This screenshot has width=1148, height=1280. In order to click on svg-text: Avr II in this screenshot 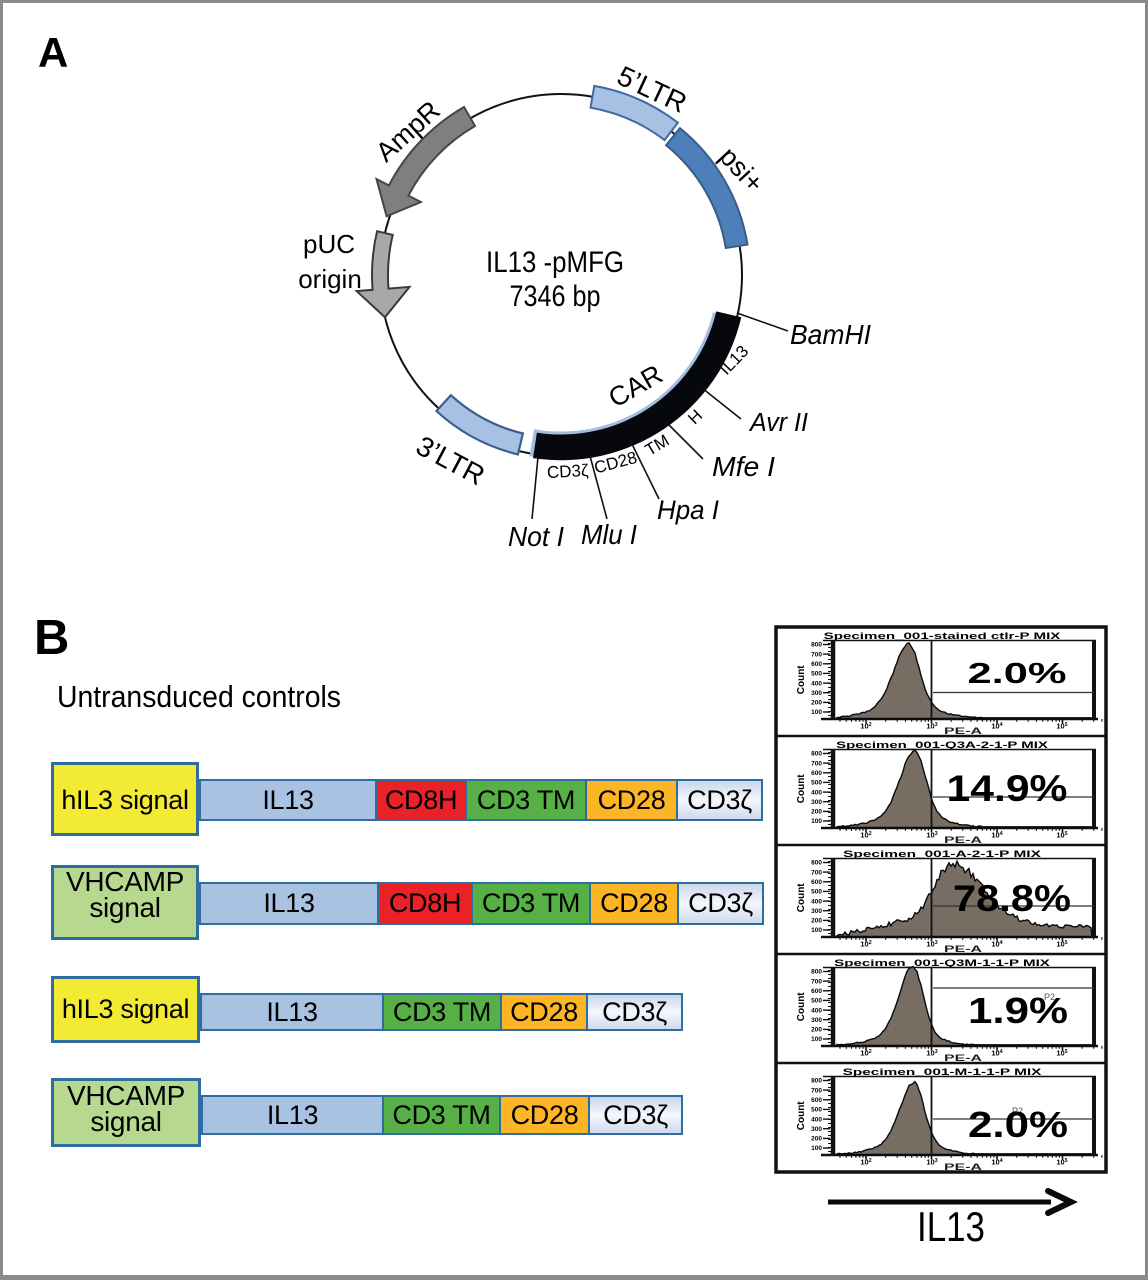, I will do `click(778, 423)`.